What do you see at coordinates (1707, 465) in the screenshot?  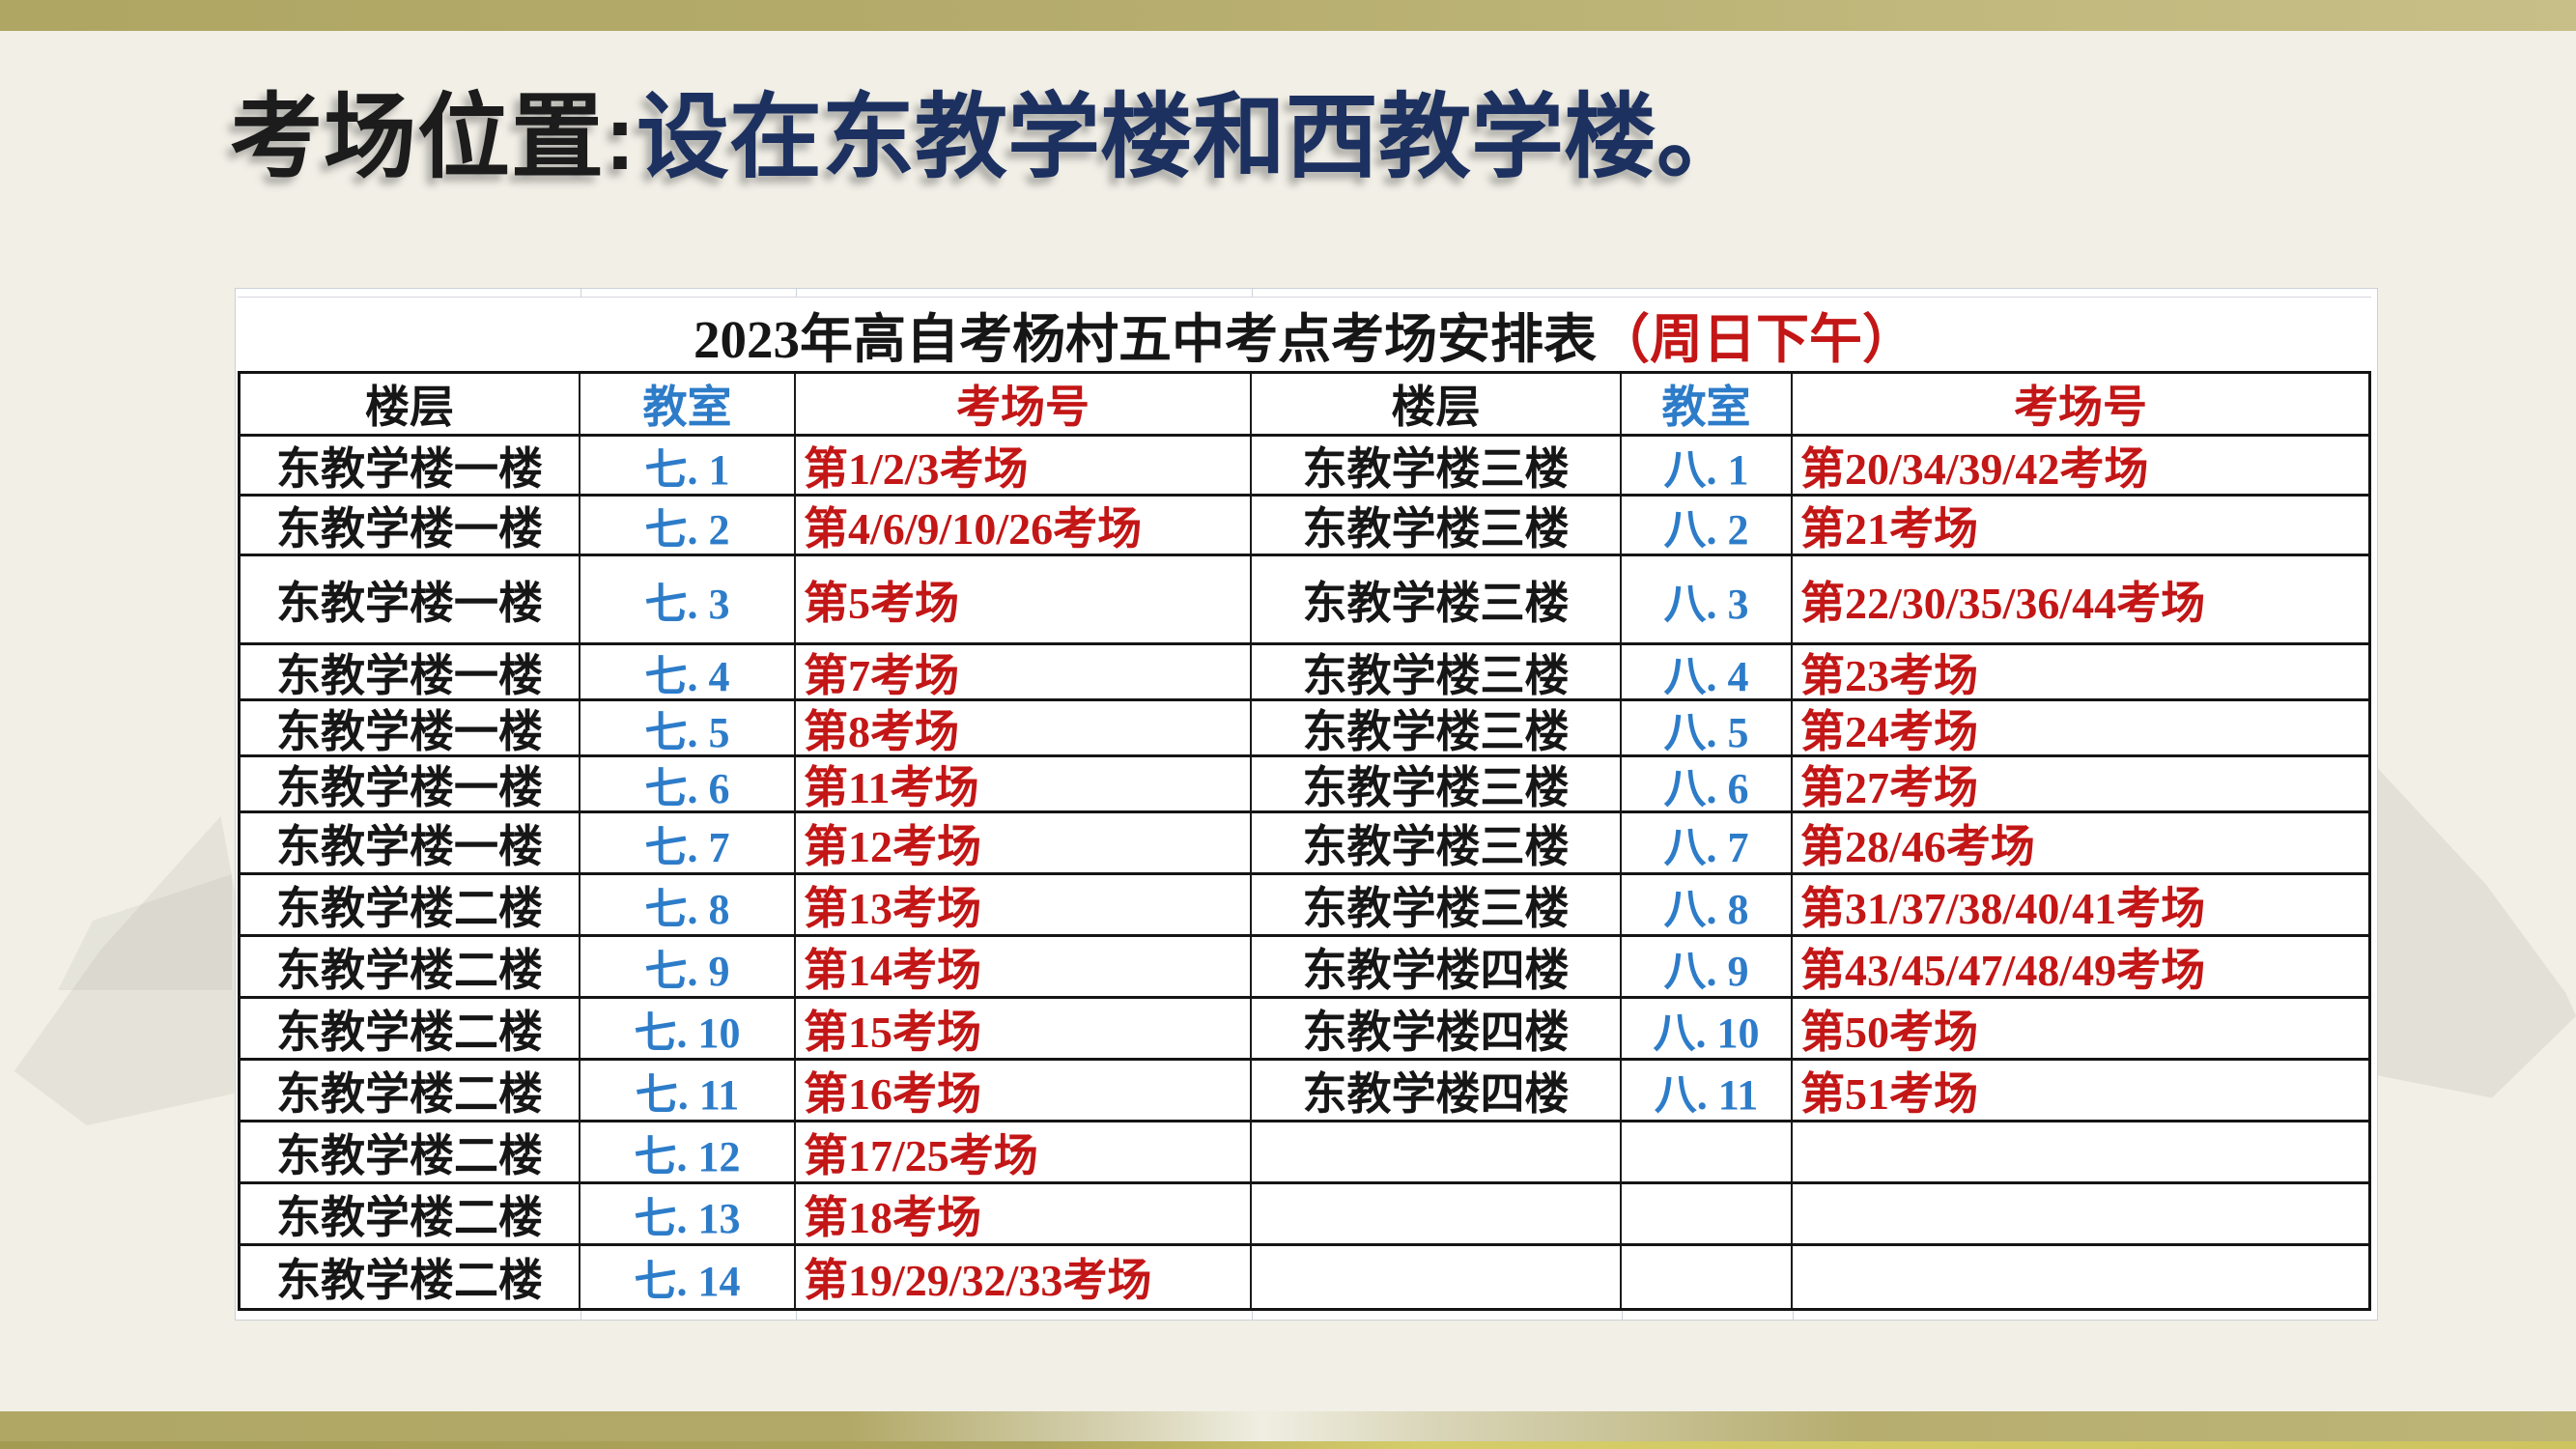 I see `room-cell: 八. 1` at bounding box center [1707, 465].